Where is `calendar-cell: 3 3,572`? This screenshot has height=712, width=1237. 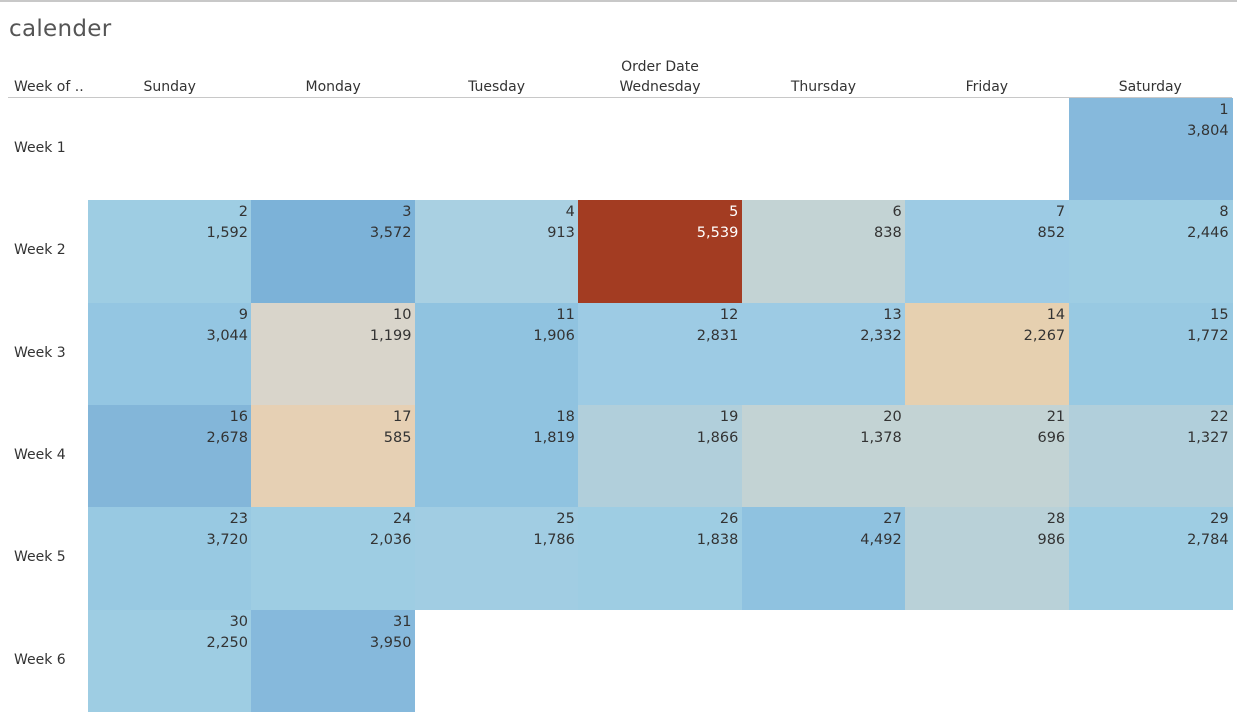 calendar-cell: 3 3,572 is located at coordinates (333, 252).